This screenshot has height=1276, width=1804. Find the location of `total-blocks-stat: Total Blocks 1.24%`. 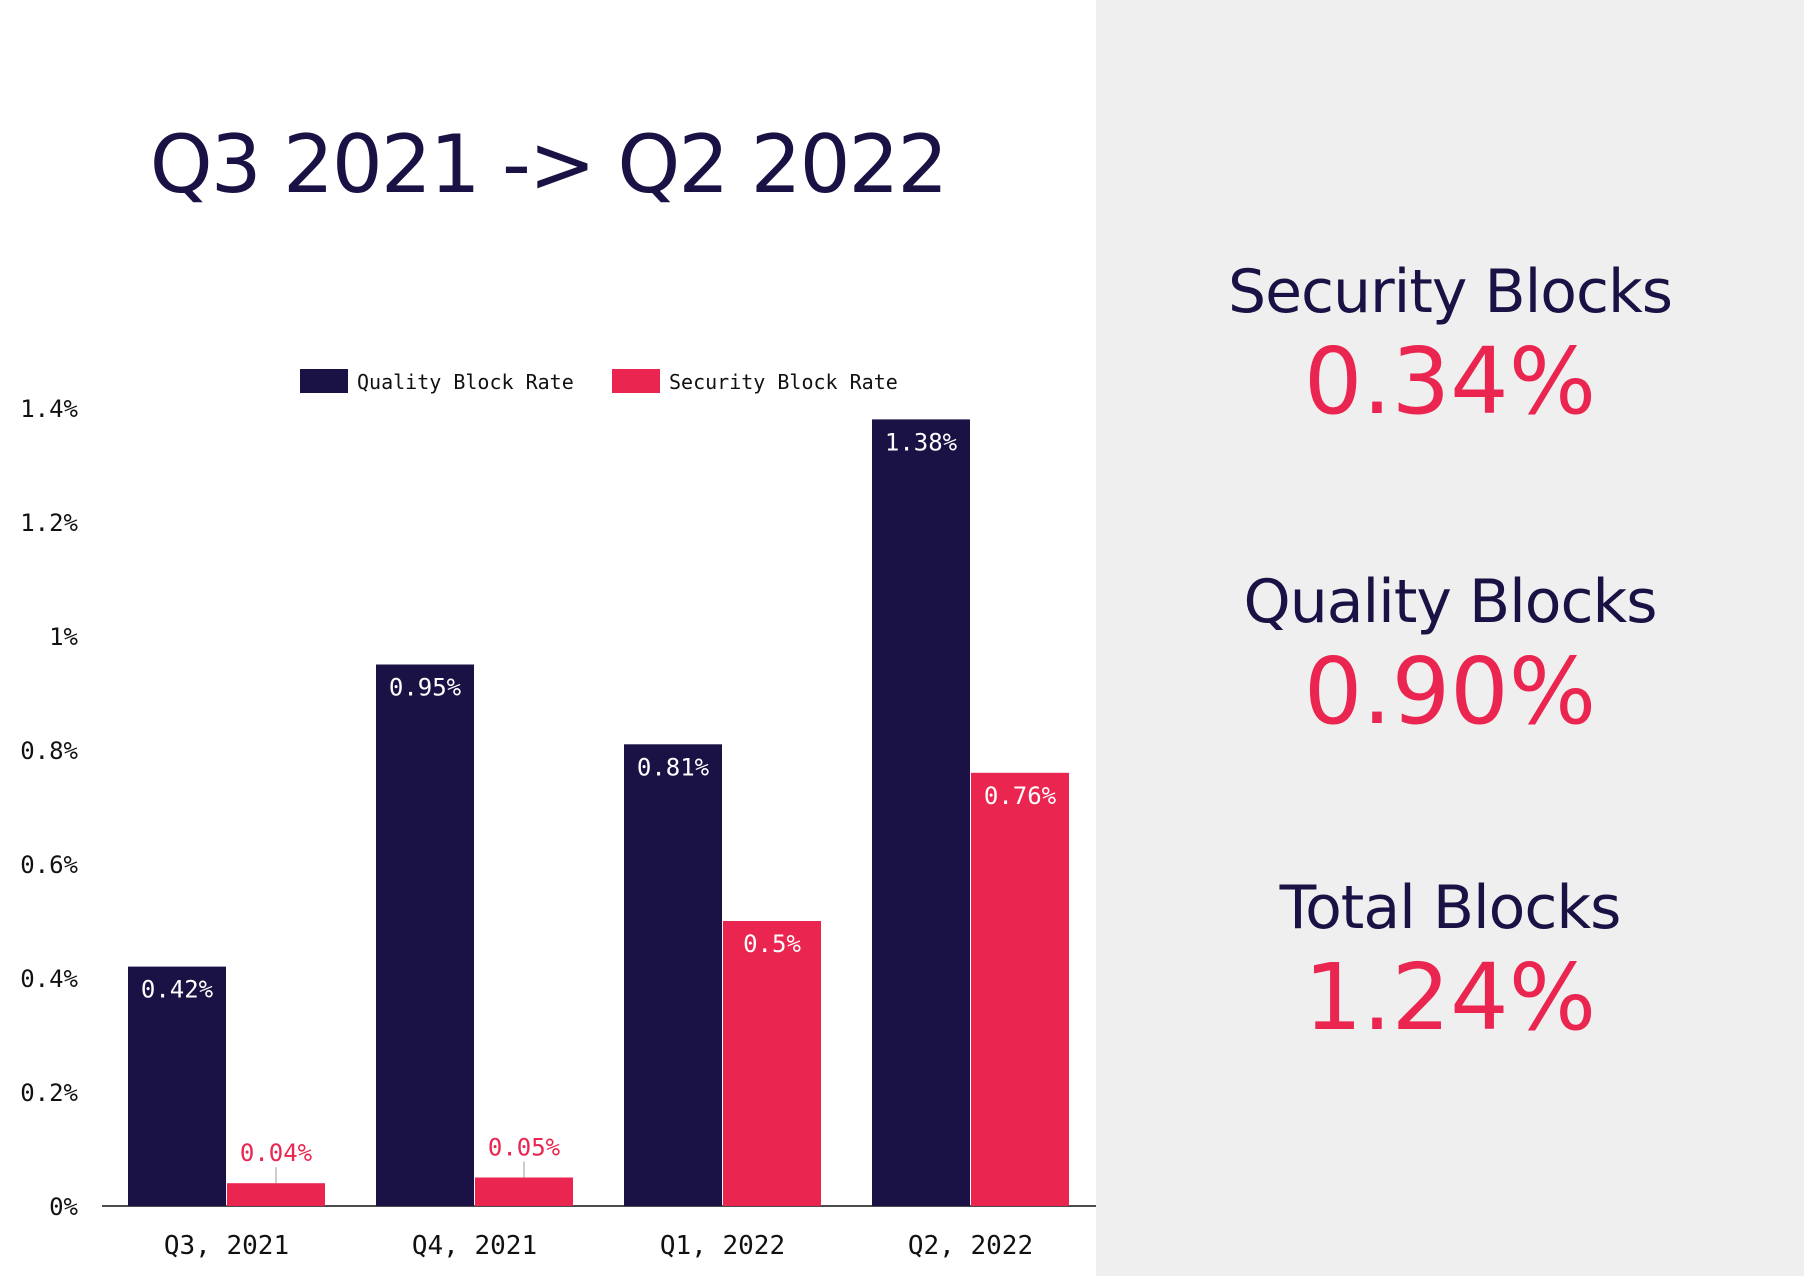

total-blocks-stat: Total Blocks 1.24% is located at coordinates (1450, 961).